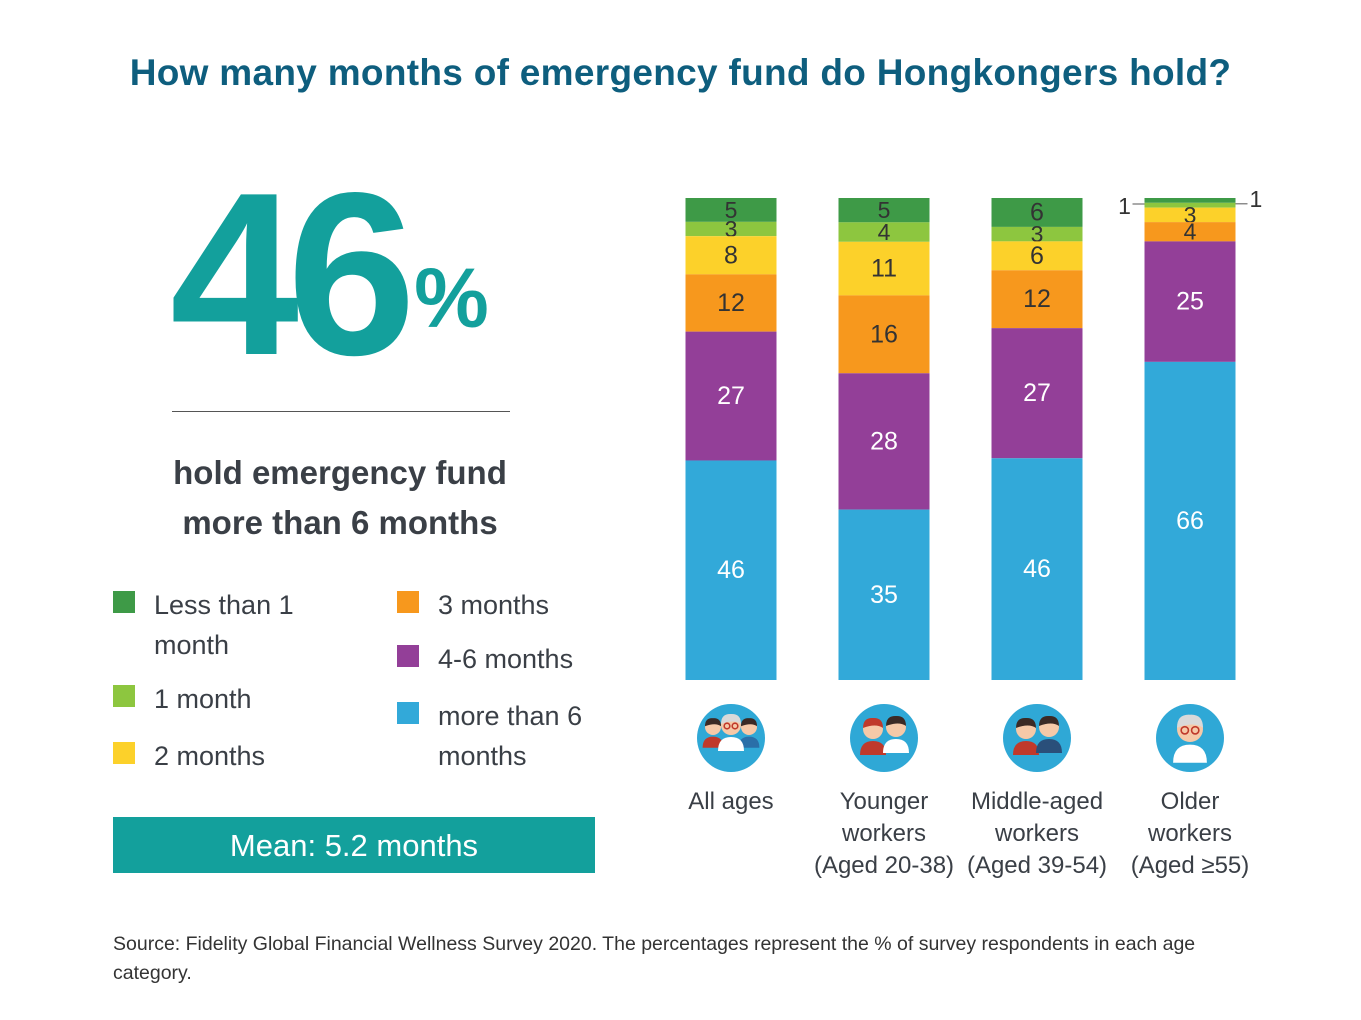  I want to click on legend-item-1-month: 1 month, so click(228, 699).